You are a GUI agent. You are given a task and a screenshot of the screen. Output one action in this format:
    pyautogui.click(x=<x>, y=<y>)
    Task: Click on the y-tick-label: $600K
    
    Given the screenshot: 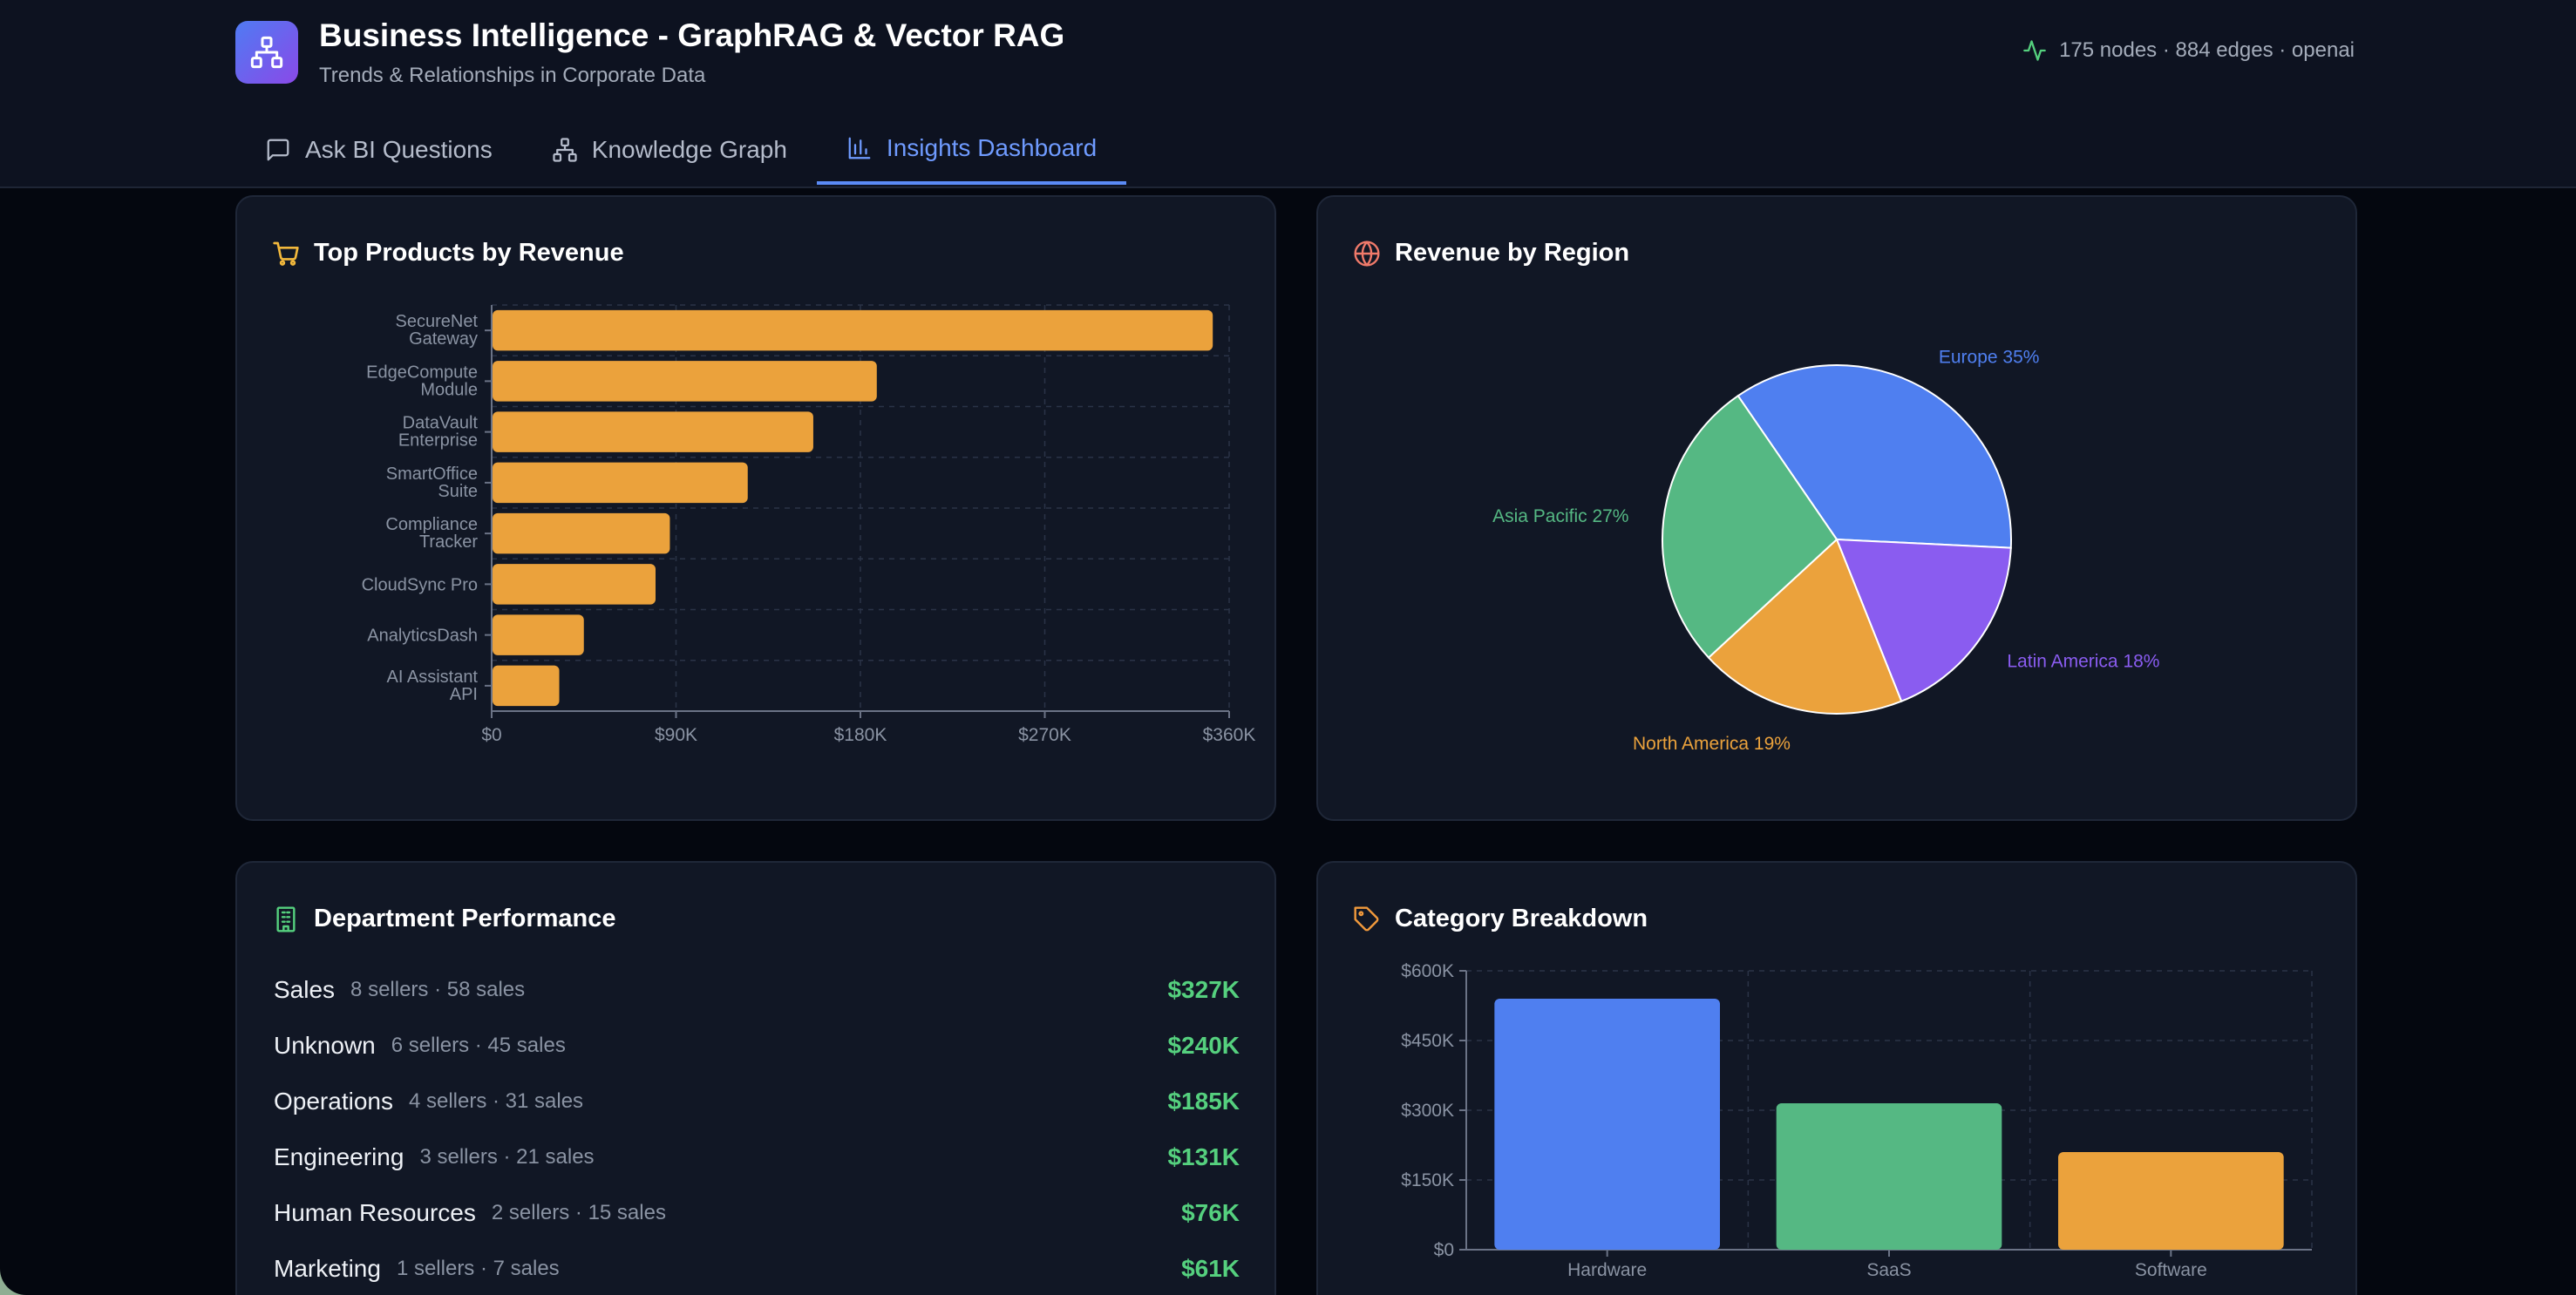 What is the action you would take?
    pyautogui.click(x=1427, y=971)
    